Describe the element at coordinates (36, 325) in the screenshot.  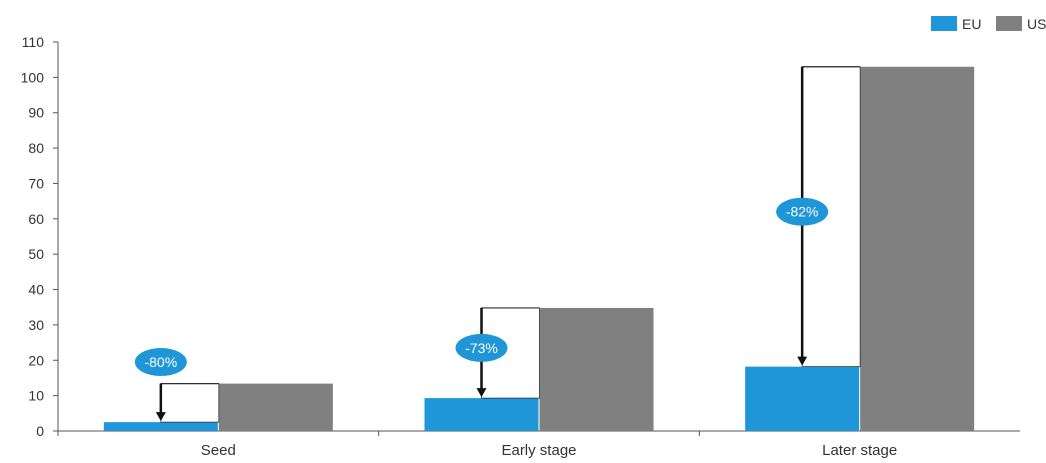
I see `y-tick-label: 30` at that location.